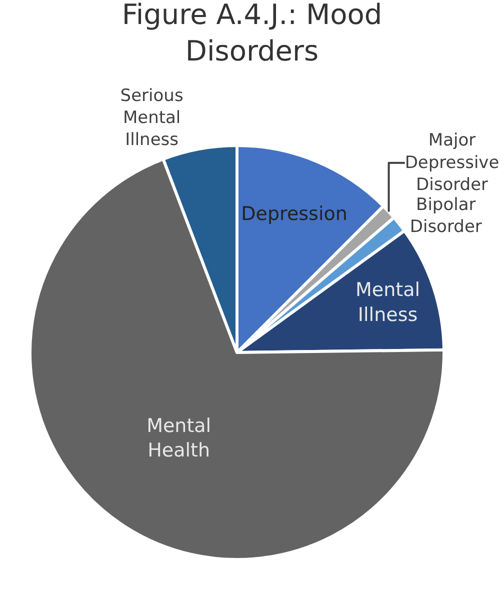  Describe the element at coordinates (446, 216) in the screenshot. I see `slice-label: Bipolar Disorder` at that location.